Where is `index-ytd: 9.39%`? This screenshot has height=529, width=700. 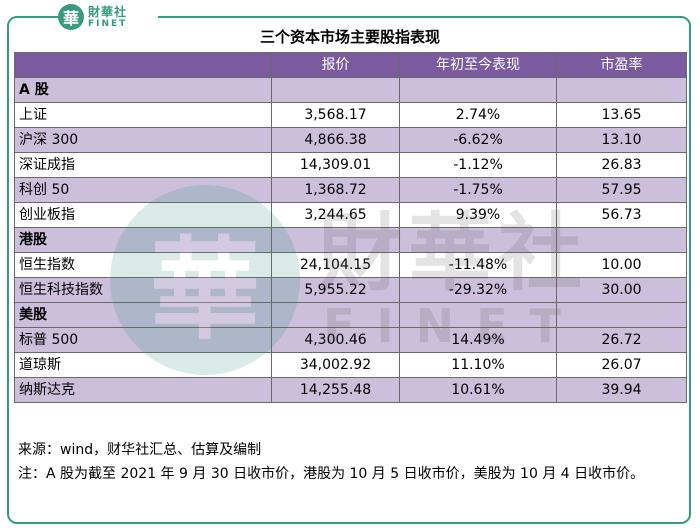
index-ytd: 9.39% is located at coordinates (478, 215).